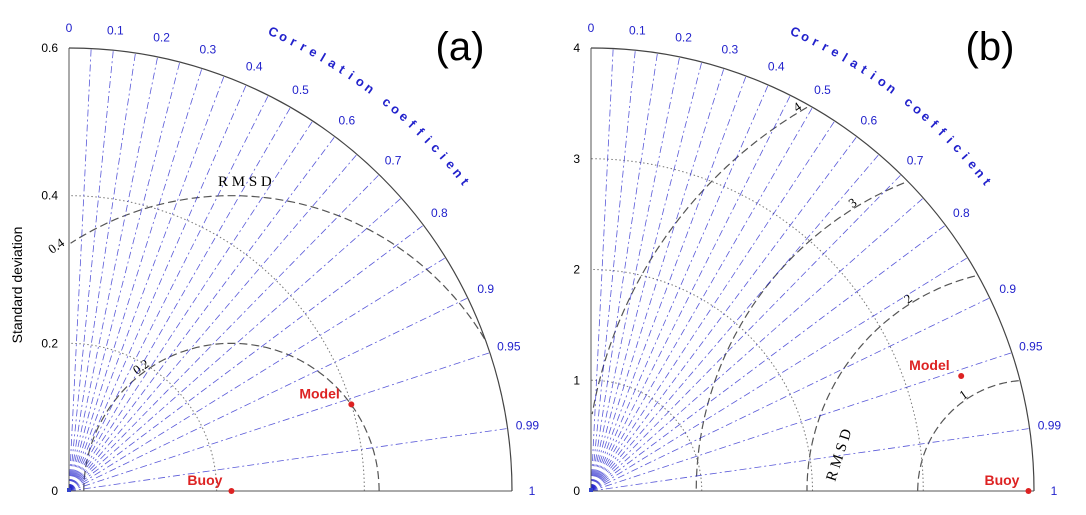  I want to click on data-point-label: Buoy, so click(1001, 480).